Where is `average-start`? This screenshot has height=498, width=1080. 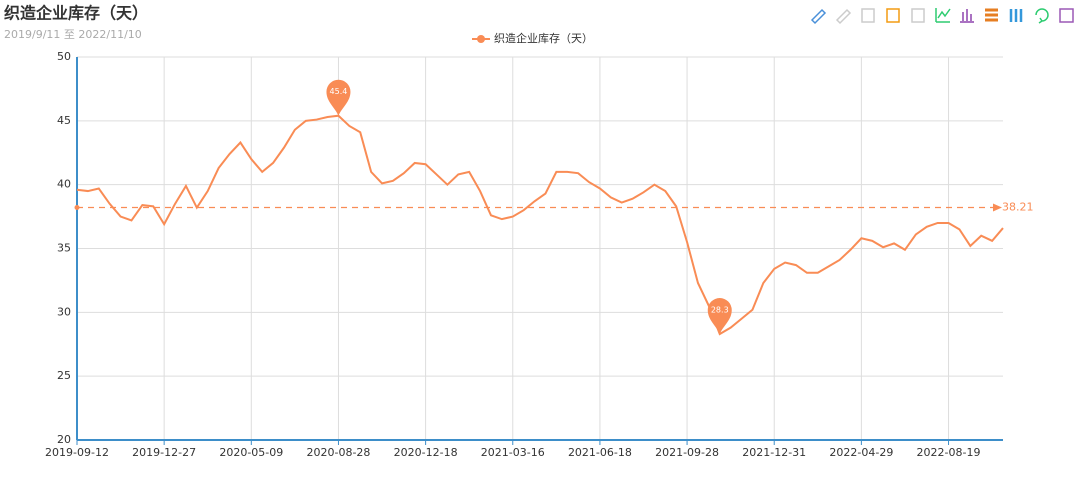 average-start is located at coordinates (77, 208).